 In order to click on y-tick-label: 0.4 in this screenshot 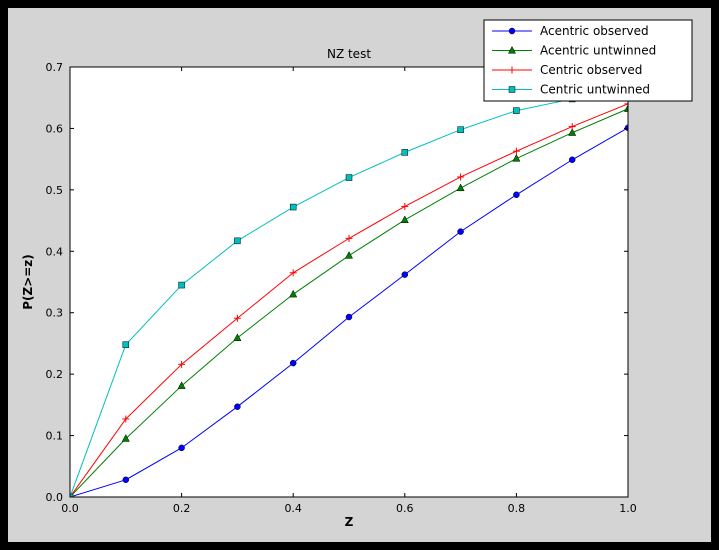, I will do `click(55, 251)`.